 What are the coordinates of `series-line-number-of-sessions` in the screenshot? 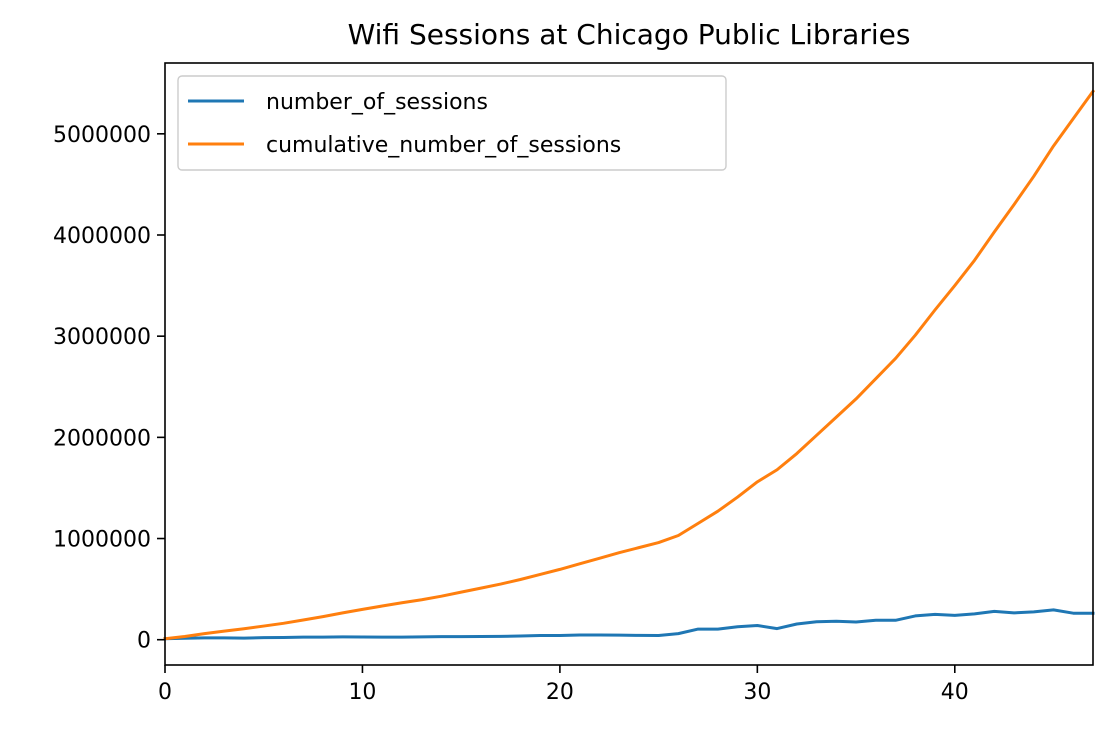 It's located at (629, 624).